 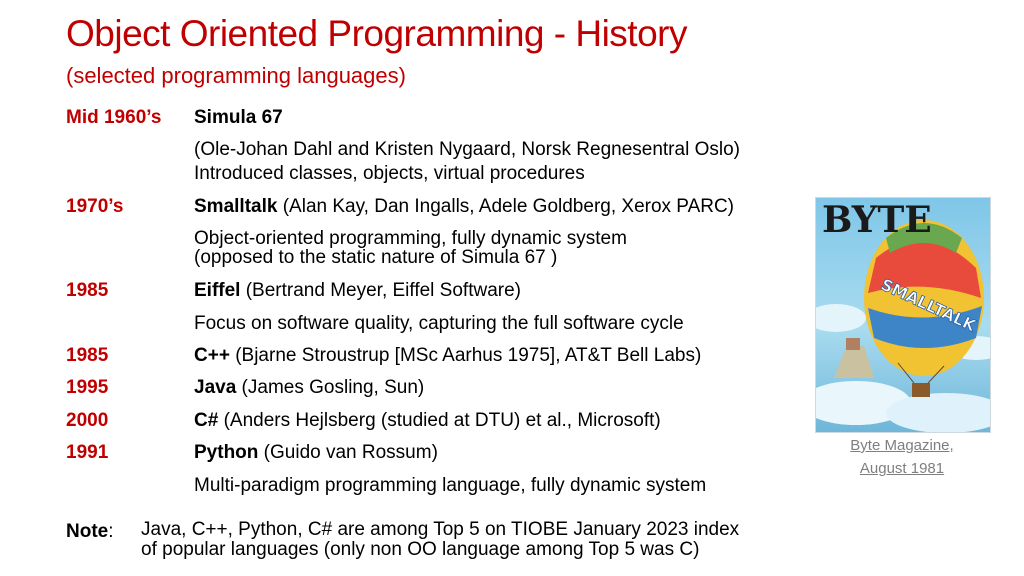 What do you see at coordinates (111, 531) in the screenshot?
I see `note-colon: :` at bounding box center [111, 531].